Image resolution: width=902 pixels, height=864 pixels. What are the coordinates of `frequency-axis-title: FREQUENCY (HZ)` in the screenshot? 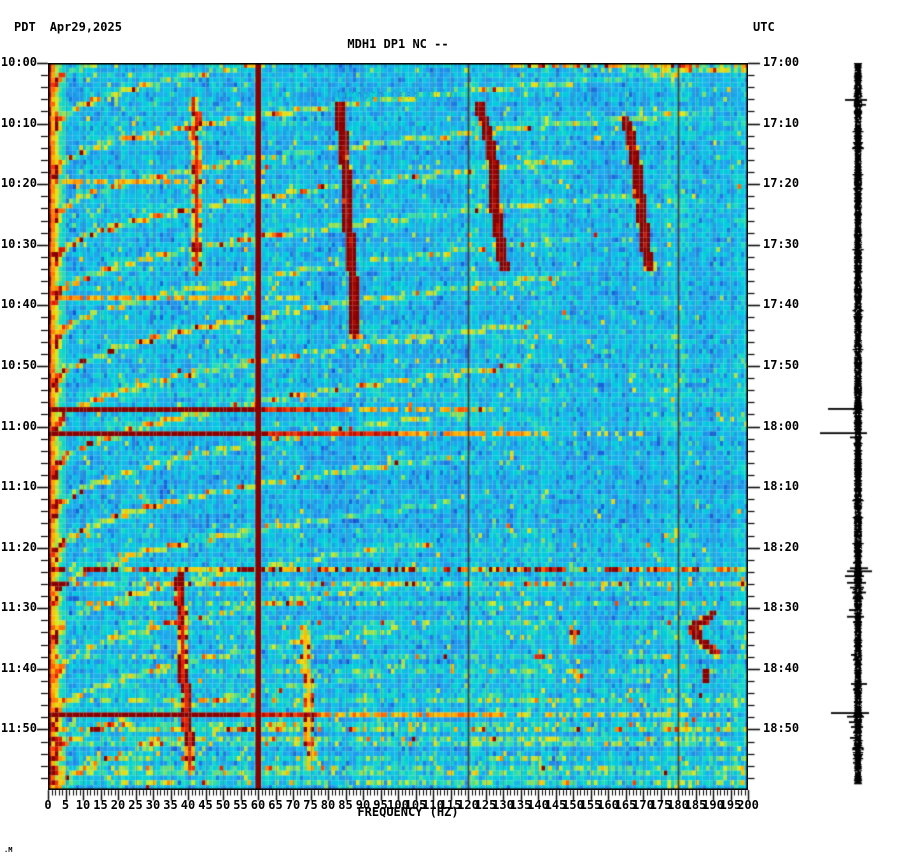 It's located at (408, 812).